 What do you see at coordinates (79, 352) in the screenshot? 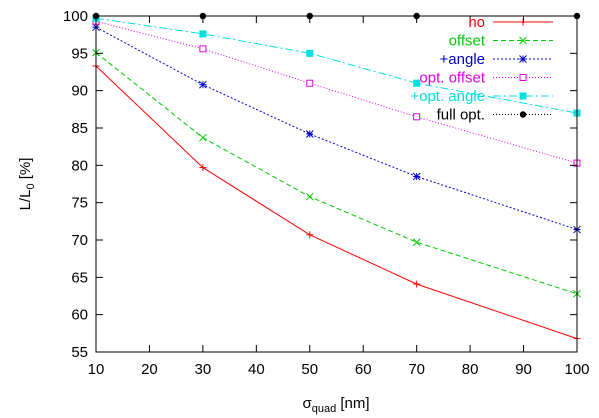
I see `y-tick-label: 55` at bounding box center [79, 352].